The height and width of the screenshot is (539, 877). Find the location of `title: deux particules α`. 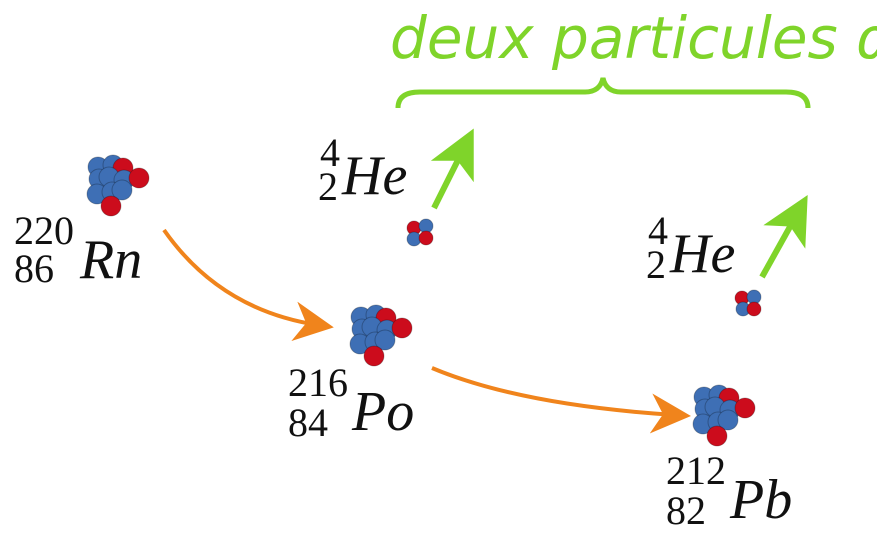

title: deux particules α is located at coordinates (633, 38).